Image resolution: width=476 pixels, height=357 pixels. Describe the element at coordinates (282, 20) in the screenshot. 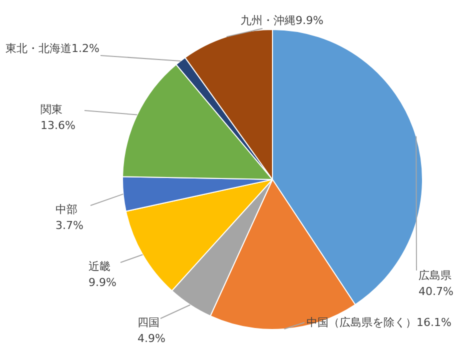

I see `slice-label: 九州・沖縄9.9%` at that location.